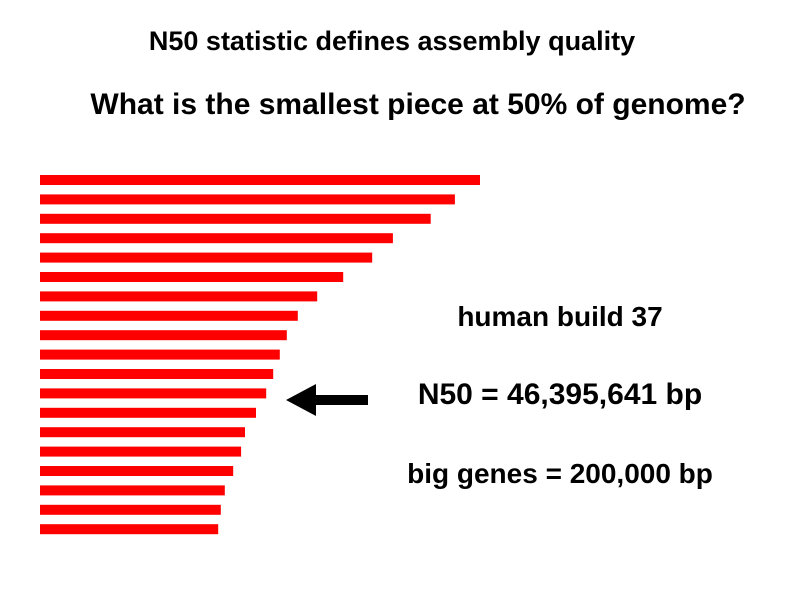 This screenshot has width=800, height=600. Describe the element at coordinates (560, 473) in the screenshot. I see `big-genes-label: big genes = 200,000 bp` at that location.